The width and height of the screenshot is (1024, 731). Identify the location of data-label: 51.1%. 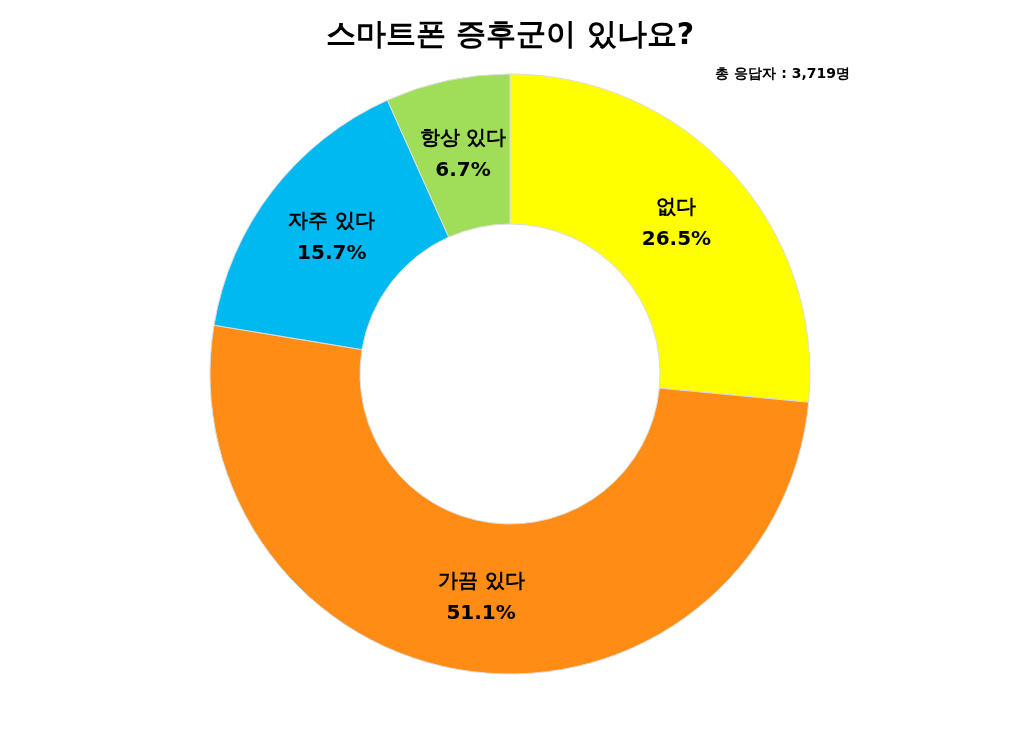
(481, 612).